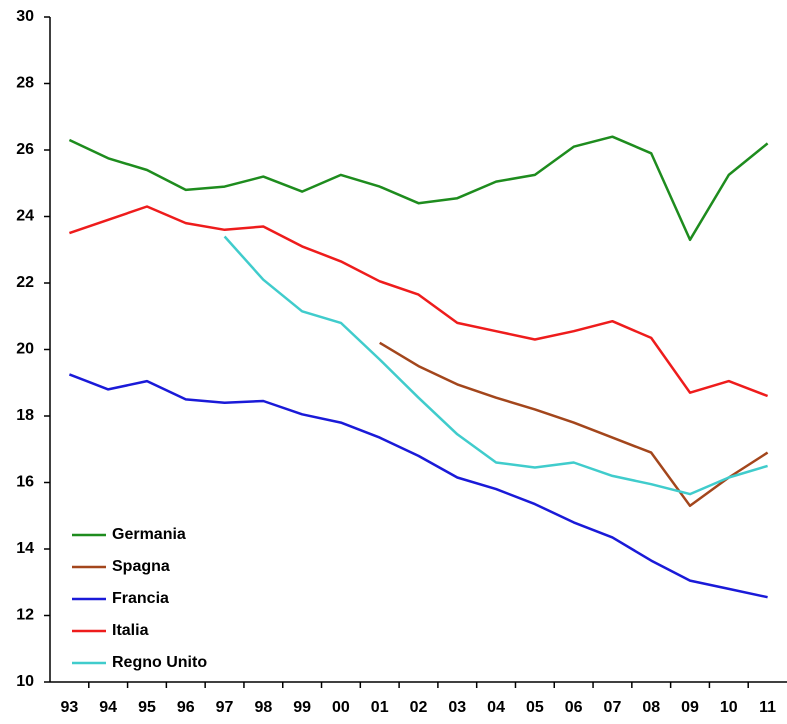 This screenshot has width=787, height=724. What do you see at coordinates (108, 707) in the screenshot?
I see `x-tick-label: 94` at bounding box center [108, 707].